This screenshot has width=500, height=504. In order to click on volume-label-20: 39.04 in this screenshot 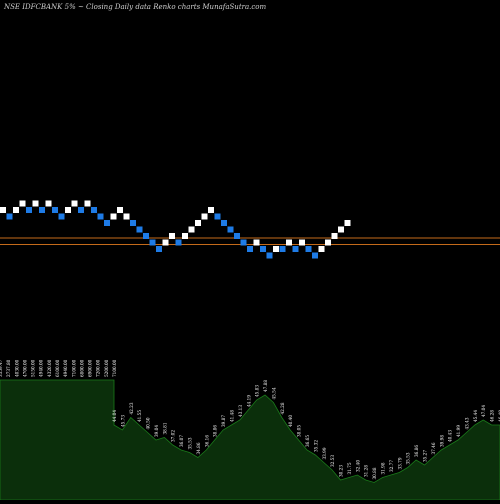, I will do `click(156, 431)`.